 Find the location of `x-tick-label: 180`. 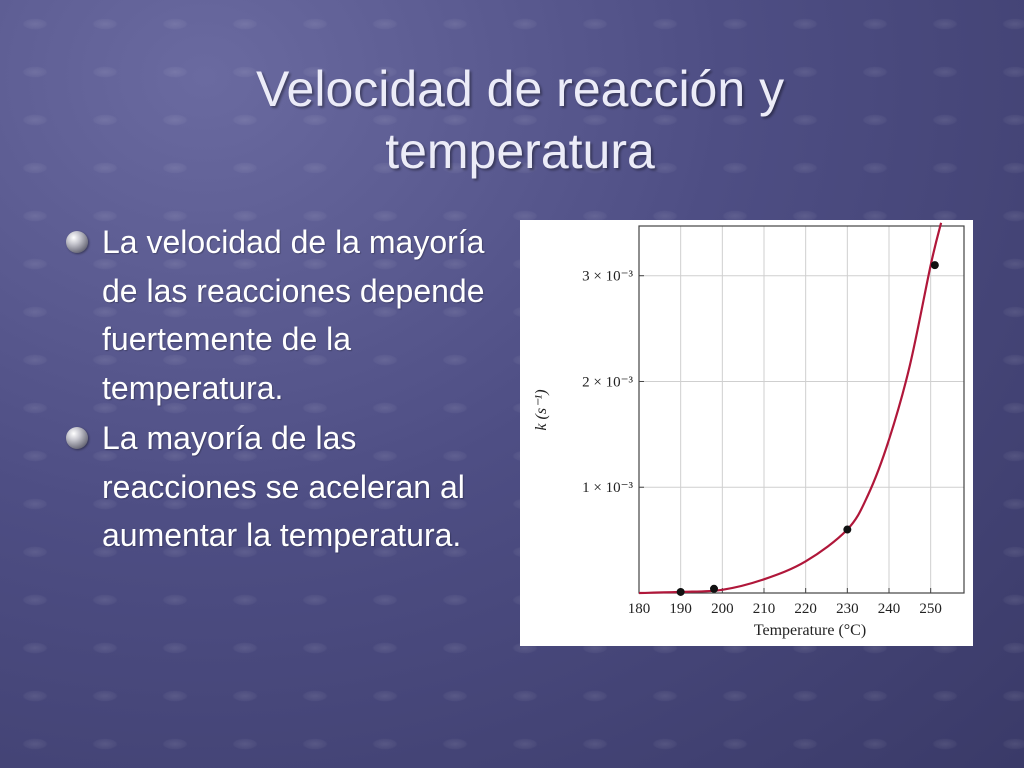

x-tick-label: 180 is located at coordinates (639, 609).